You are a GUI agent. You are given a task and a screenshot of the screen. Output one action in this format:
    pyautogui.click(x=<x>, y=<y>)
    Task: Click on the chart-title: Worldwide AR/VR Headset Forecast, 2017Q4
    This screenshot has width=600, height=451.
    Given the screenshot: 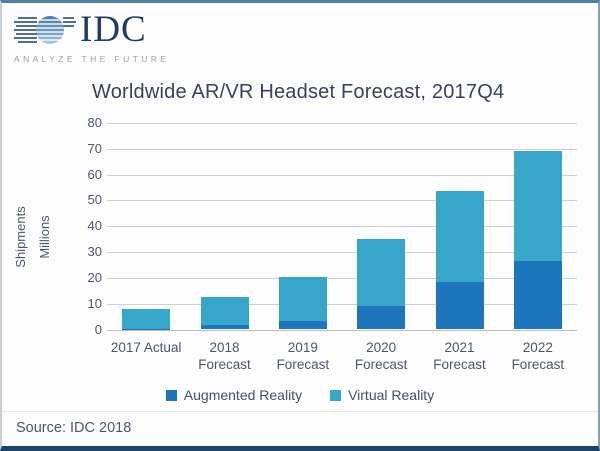 What is the action you would take?
    pyautogui.click(x=298, y=92)
    